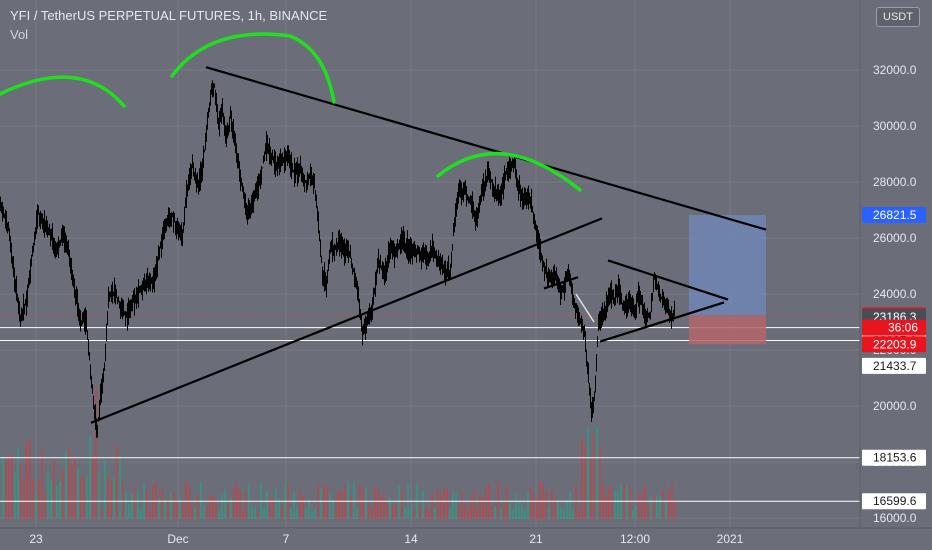  Describe the element at coordinates (898, 17) in the screenshot. I see `currency-button: USDT` at that location.